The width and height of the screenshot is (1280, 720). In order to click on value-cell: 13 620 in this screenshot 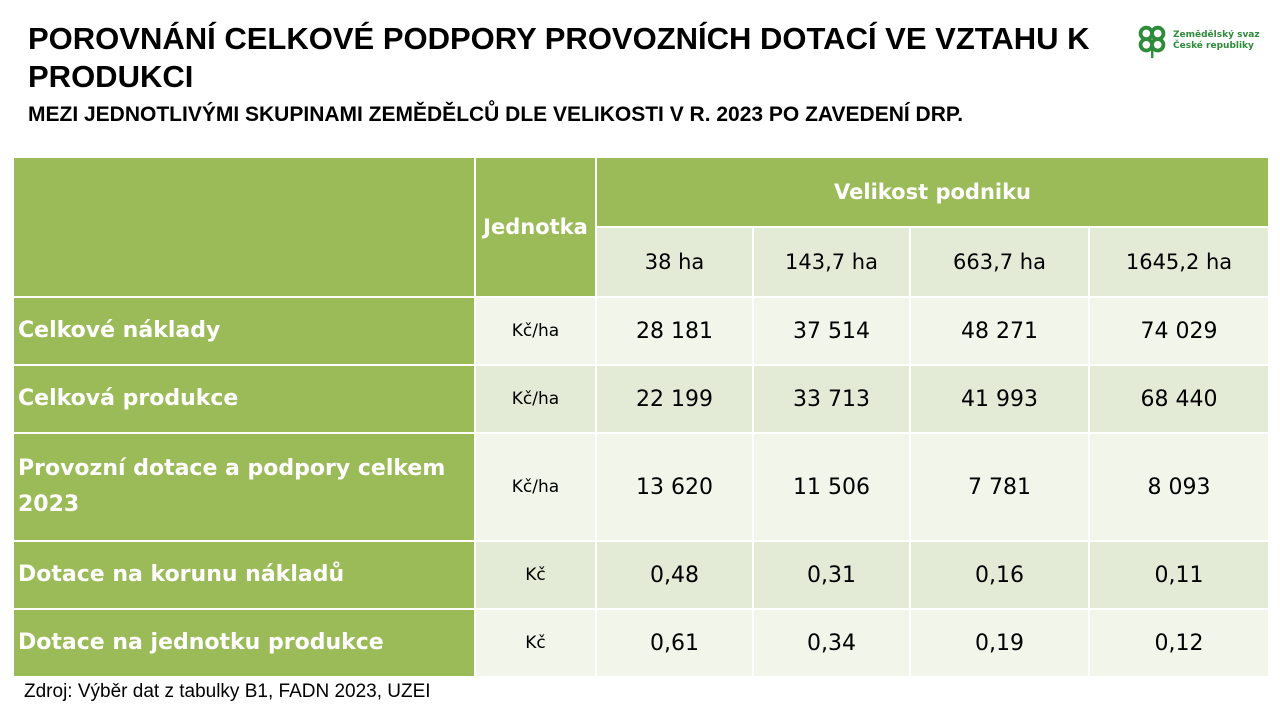, I will do `click(674, 487)`.